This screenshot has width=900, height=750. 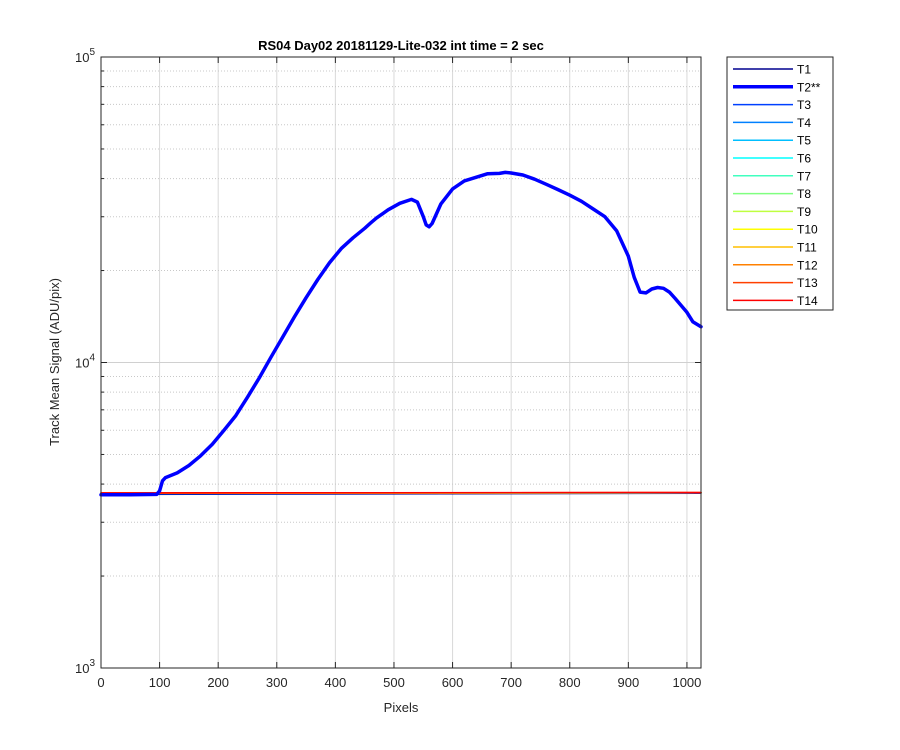 I want to click on y-tick-label-exponent: 5, so click(x=92, y=52).